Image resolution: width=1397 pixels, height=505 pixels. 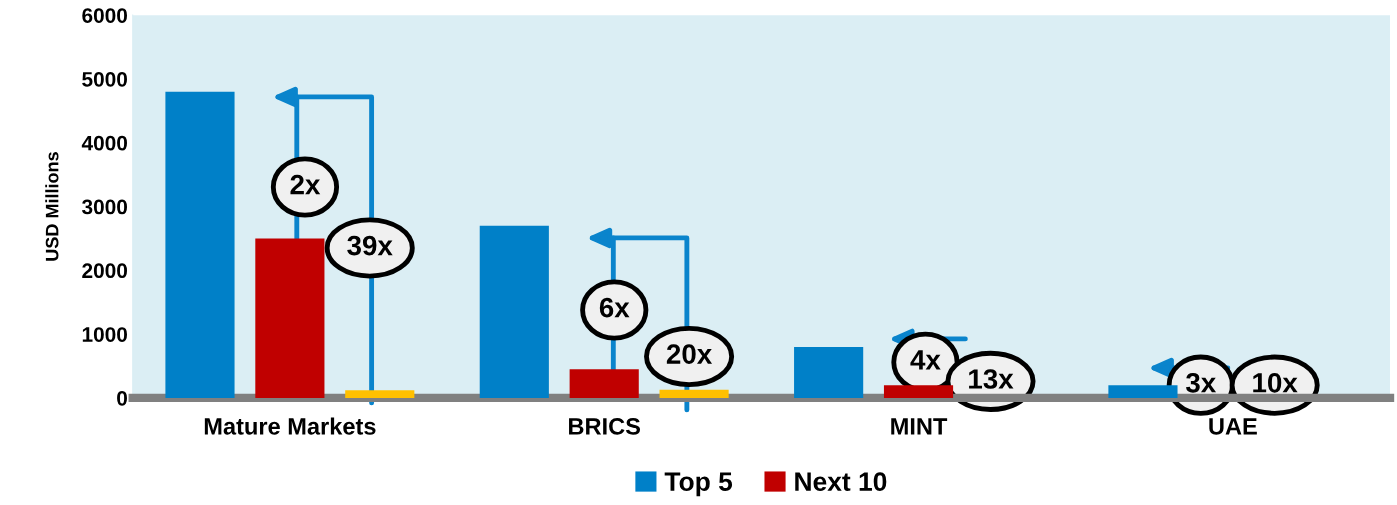 What do you see at coordinates (614, 307) in the screenshot?
I see `annotation: 6x` at bounding box center [614, 307].